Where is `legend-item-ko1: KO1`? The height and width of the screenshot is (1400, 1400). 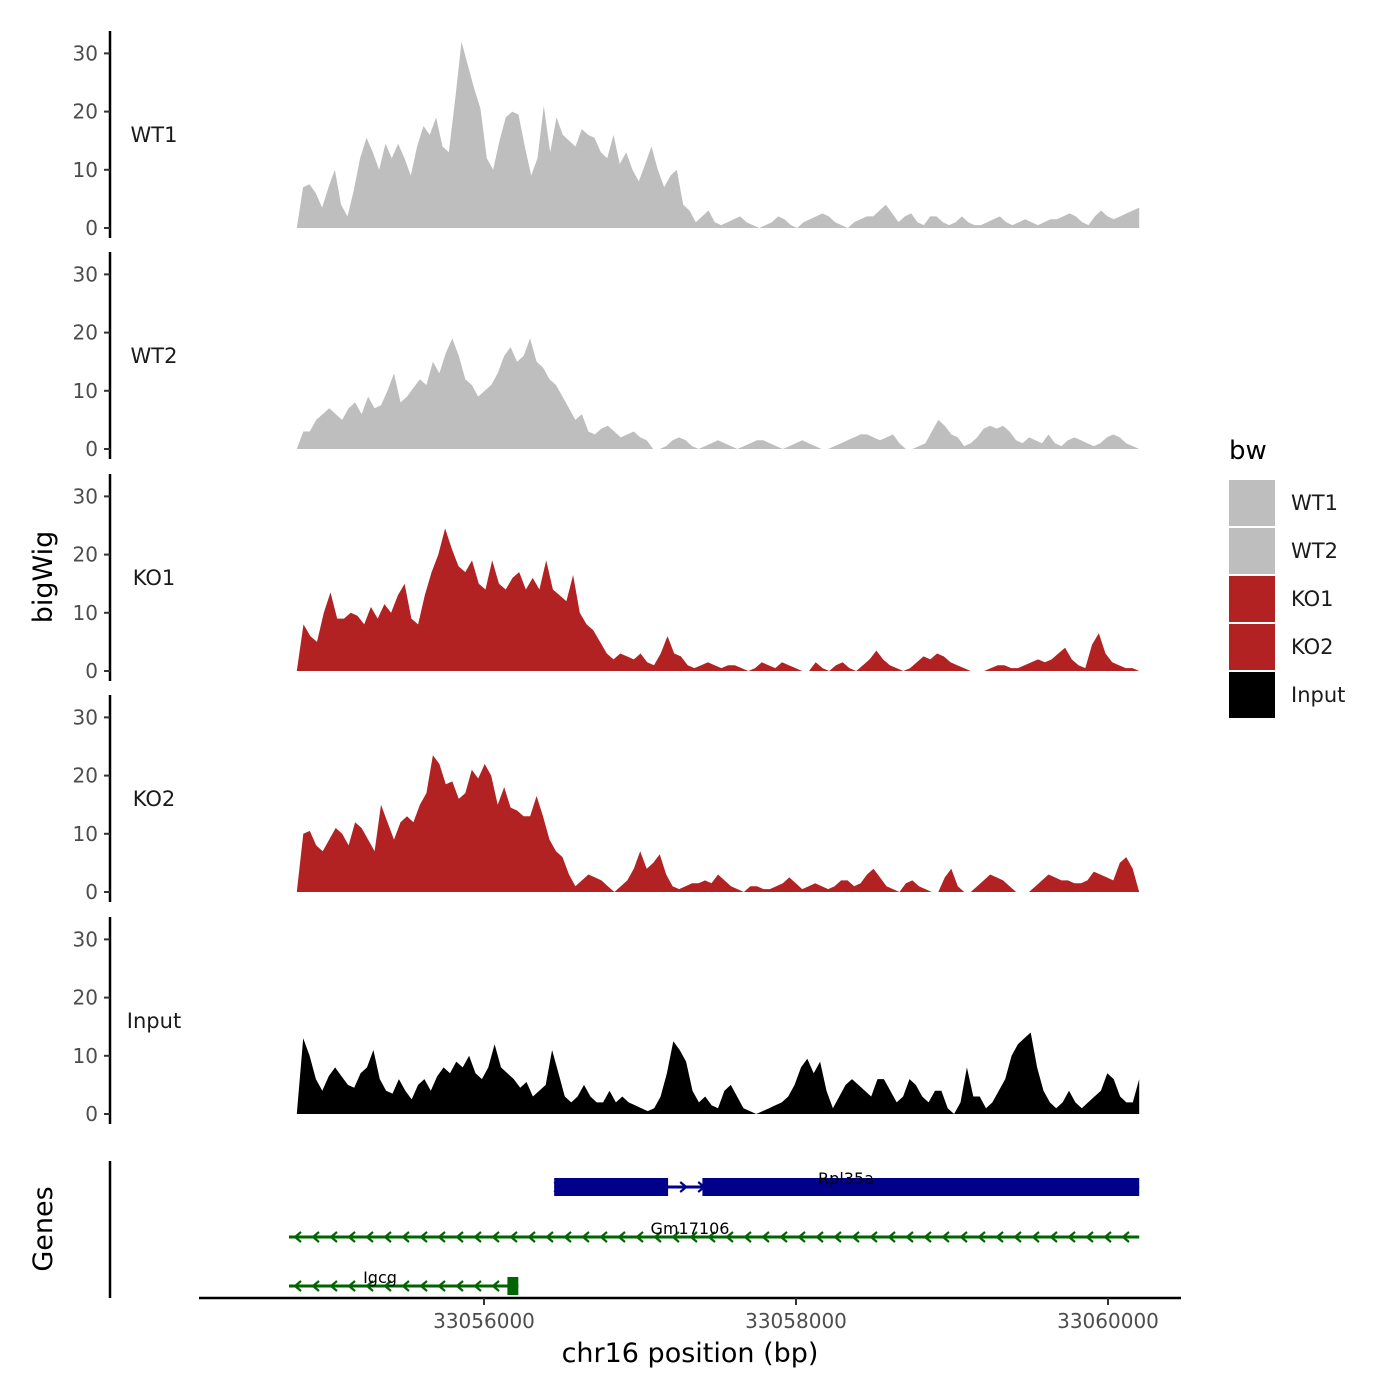
legend-item-ko1: KO1 is located at coordinates (1281, 599).